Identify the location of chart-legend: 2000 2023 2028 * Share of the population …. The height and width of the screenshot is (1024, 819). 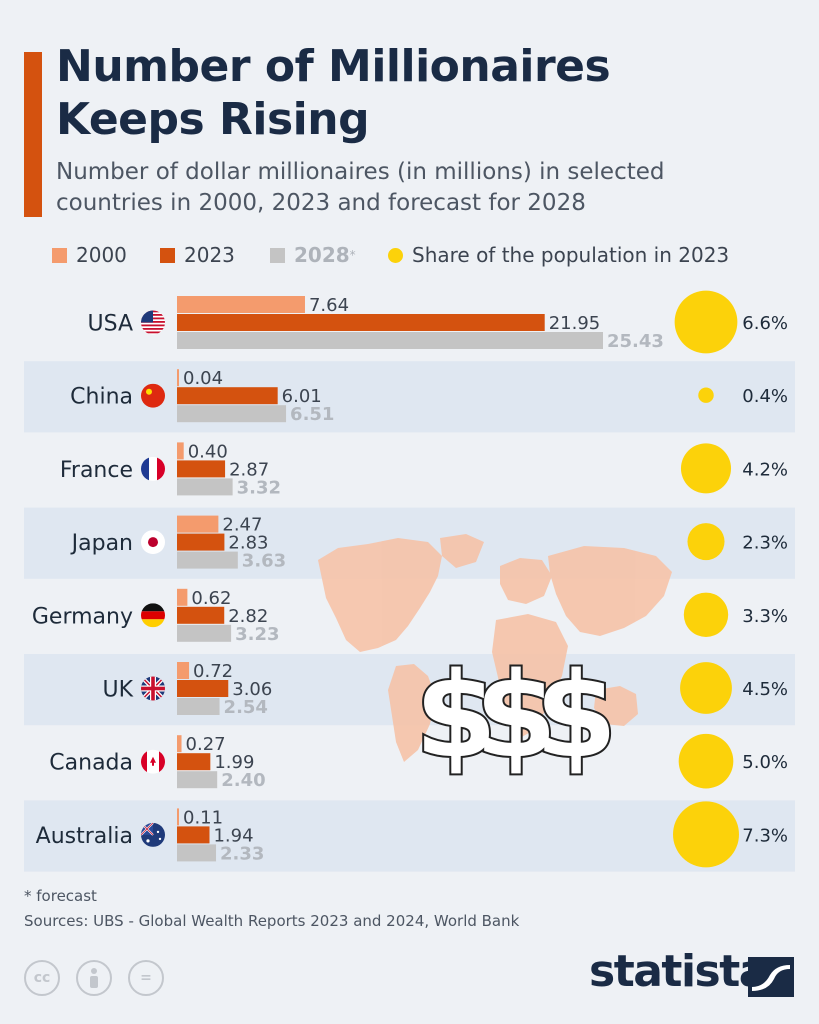
(432, 255).